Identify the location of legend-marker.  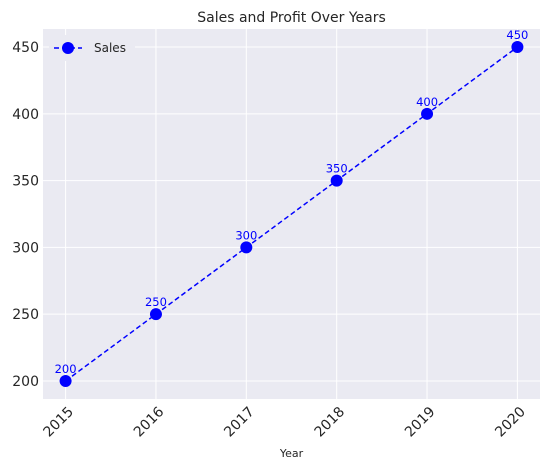
(68, 48).